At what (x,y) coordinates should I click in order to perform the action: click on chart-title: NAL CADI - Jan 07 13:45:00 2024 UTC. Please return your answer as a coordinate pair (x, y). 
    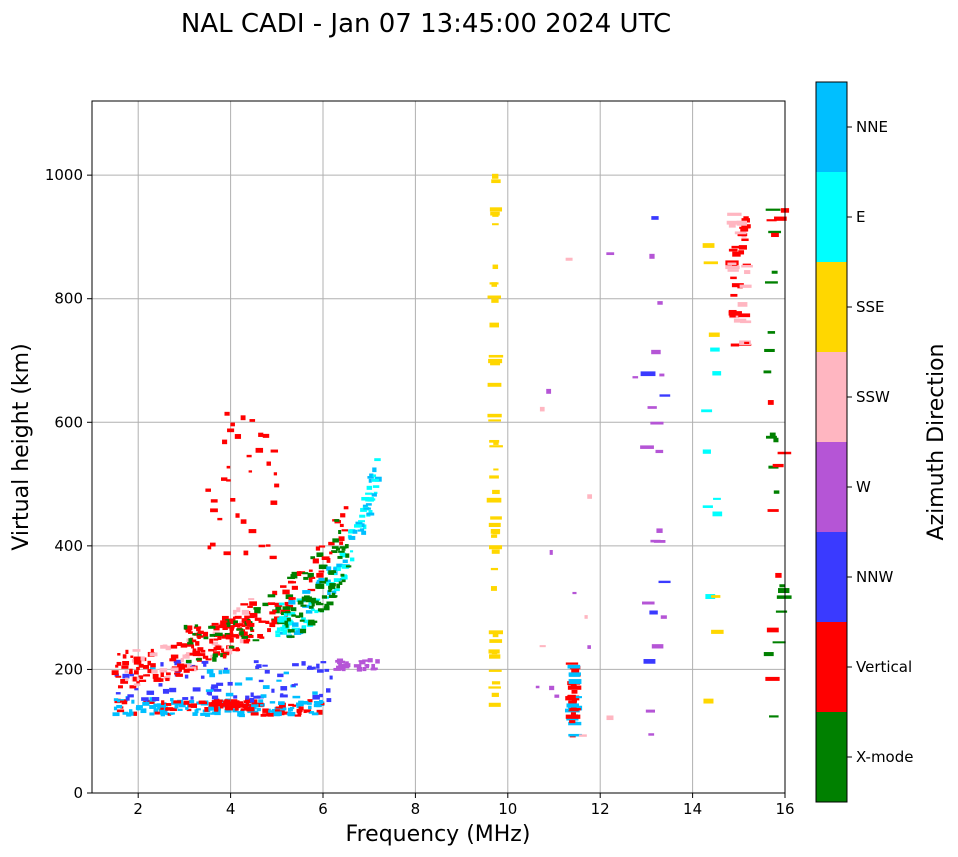
    Looking at the image, I should click on (426, 24).